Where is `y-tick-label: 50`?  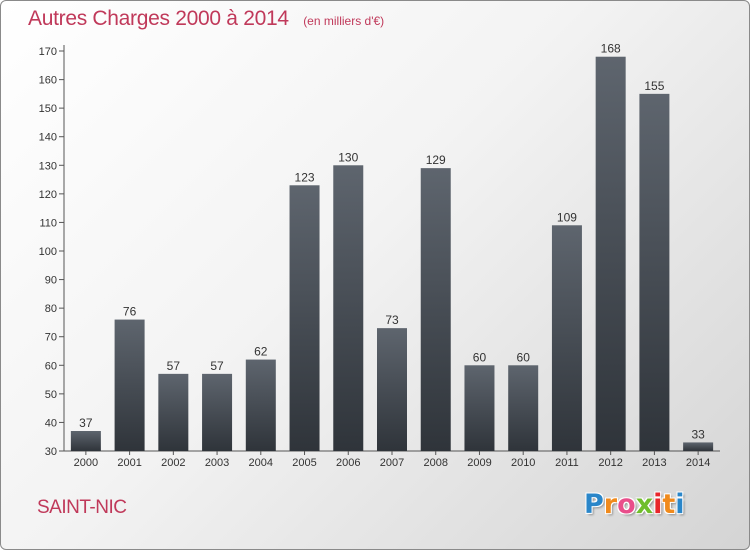 y-tick-label: 50 is located at coordinates (51, 395).